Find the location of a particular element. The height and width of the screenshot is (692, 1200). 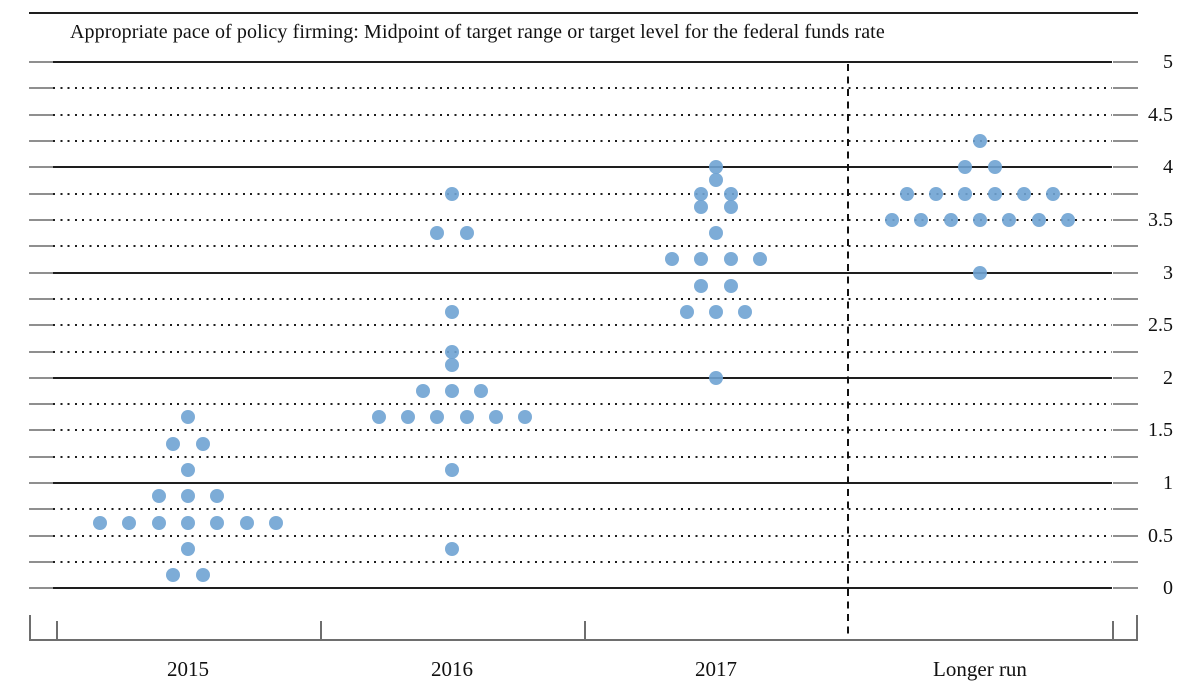

y-axis-tick-label: 4 is located at coordinates (1168, 167).